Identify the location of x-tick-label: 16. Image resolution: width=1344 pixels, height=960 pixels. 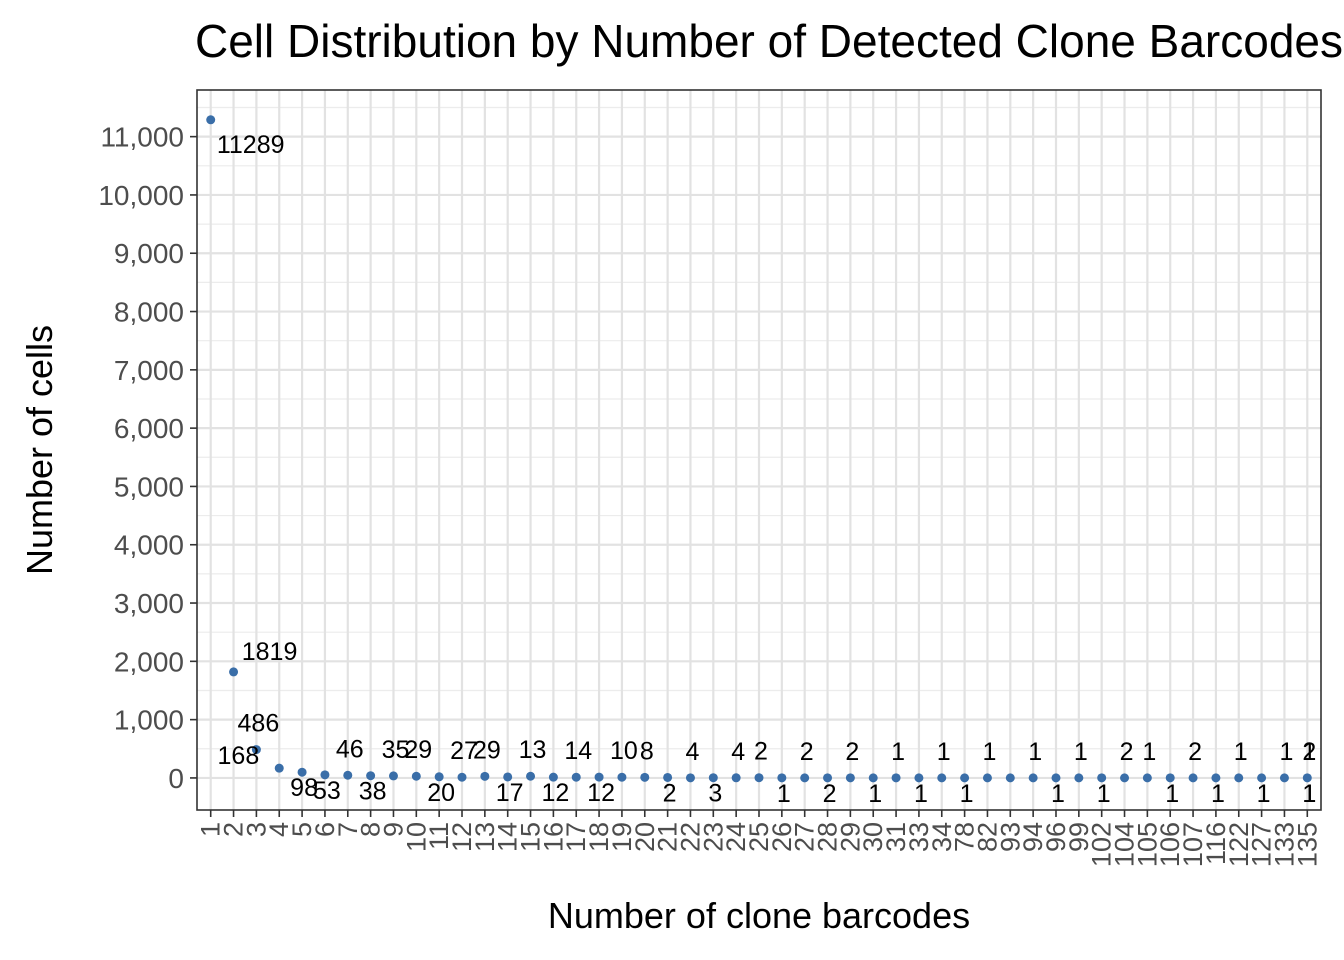
(553, 837).